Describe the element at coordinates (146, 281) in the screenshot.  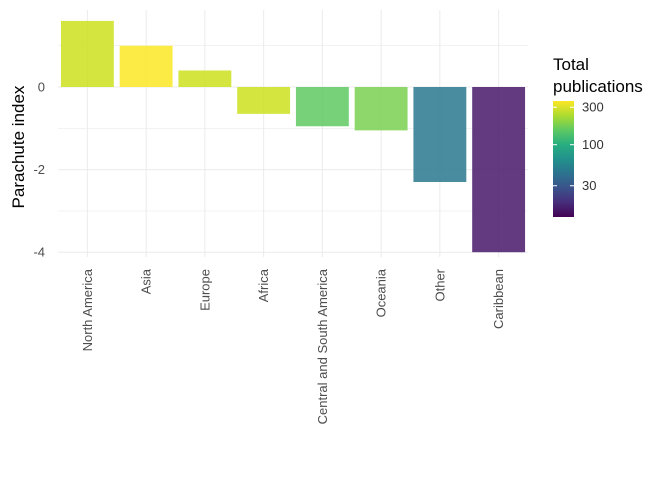
I see `x-tick-label: Asia` at that location.